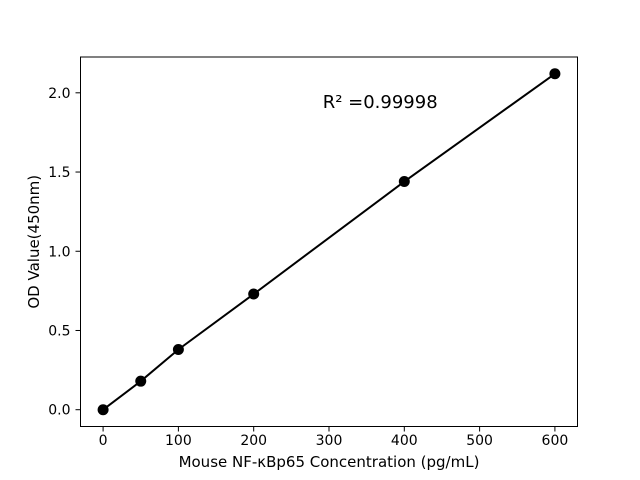  What do you see at coordinates (59, 173) in the screenshot?
I see `y-tick-label: 1.5` at bounding box center [59, 173].